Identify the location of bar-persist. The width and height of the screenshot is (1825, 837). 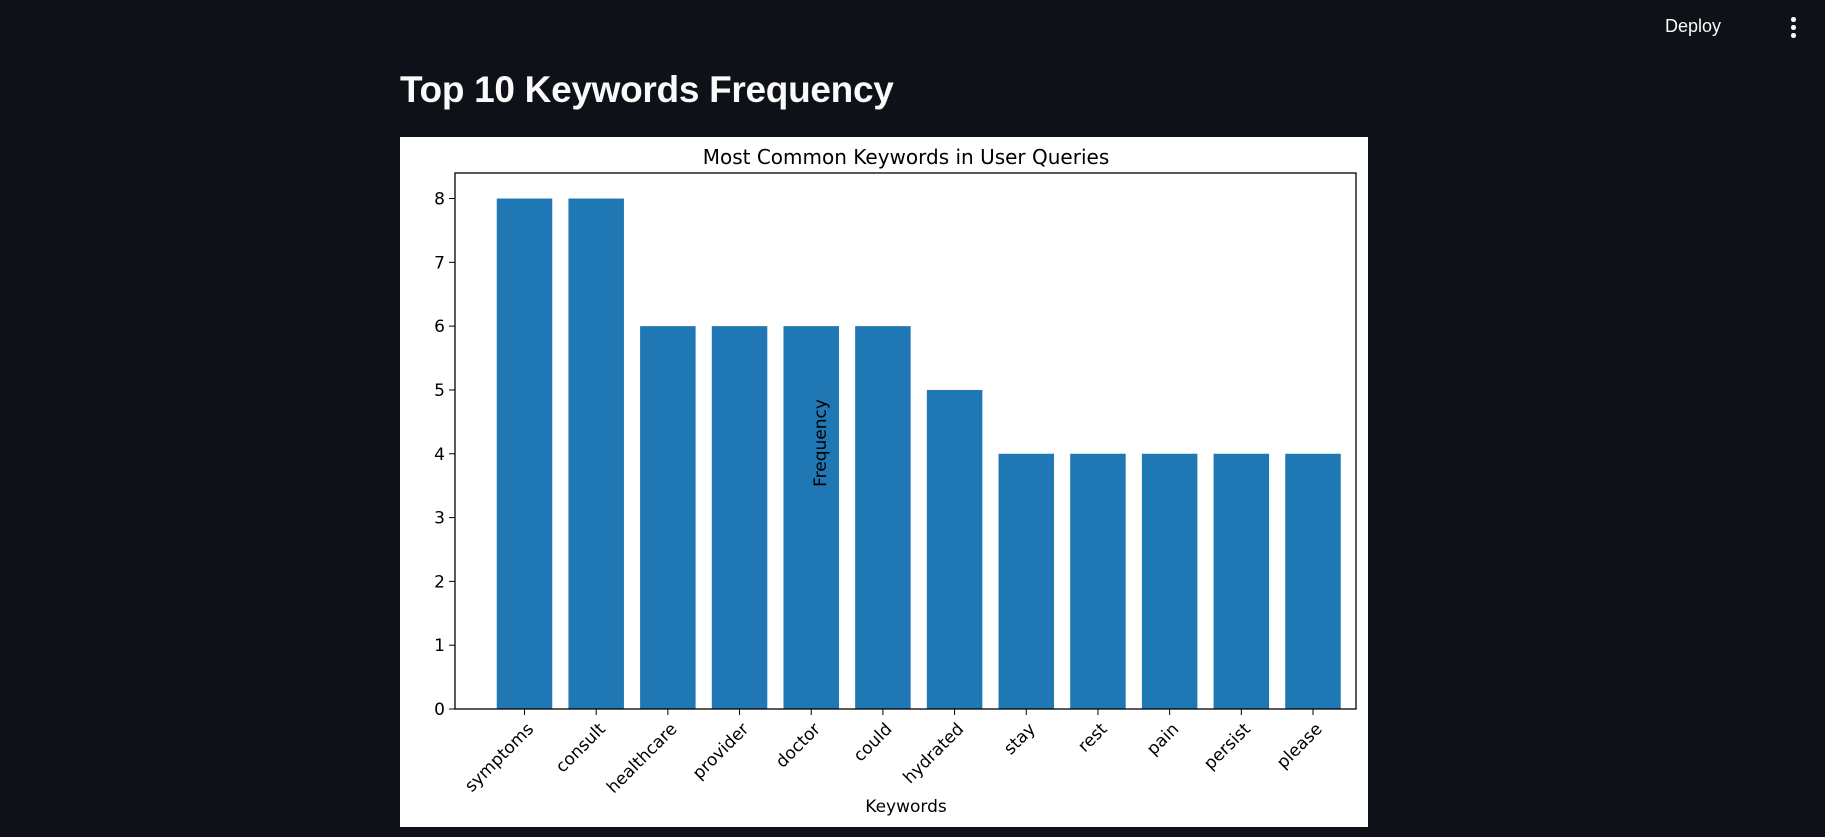
(1241, 581).